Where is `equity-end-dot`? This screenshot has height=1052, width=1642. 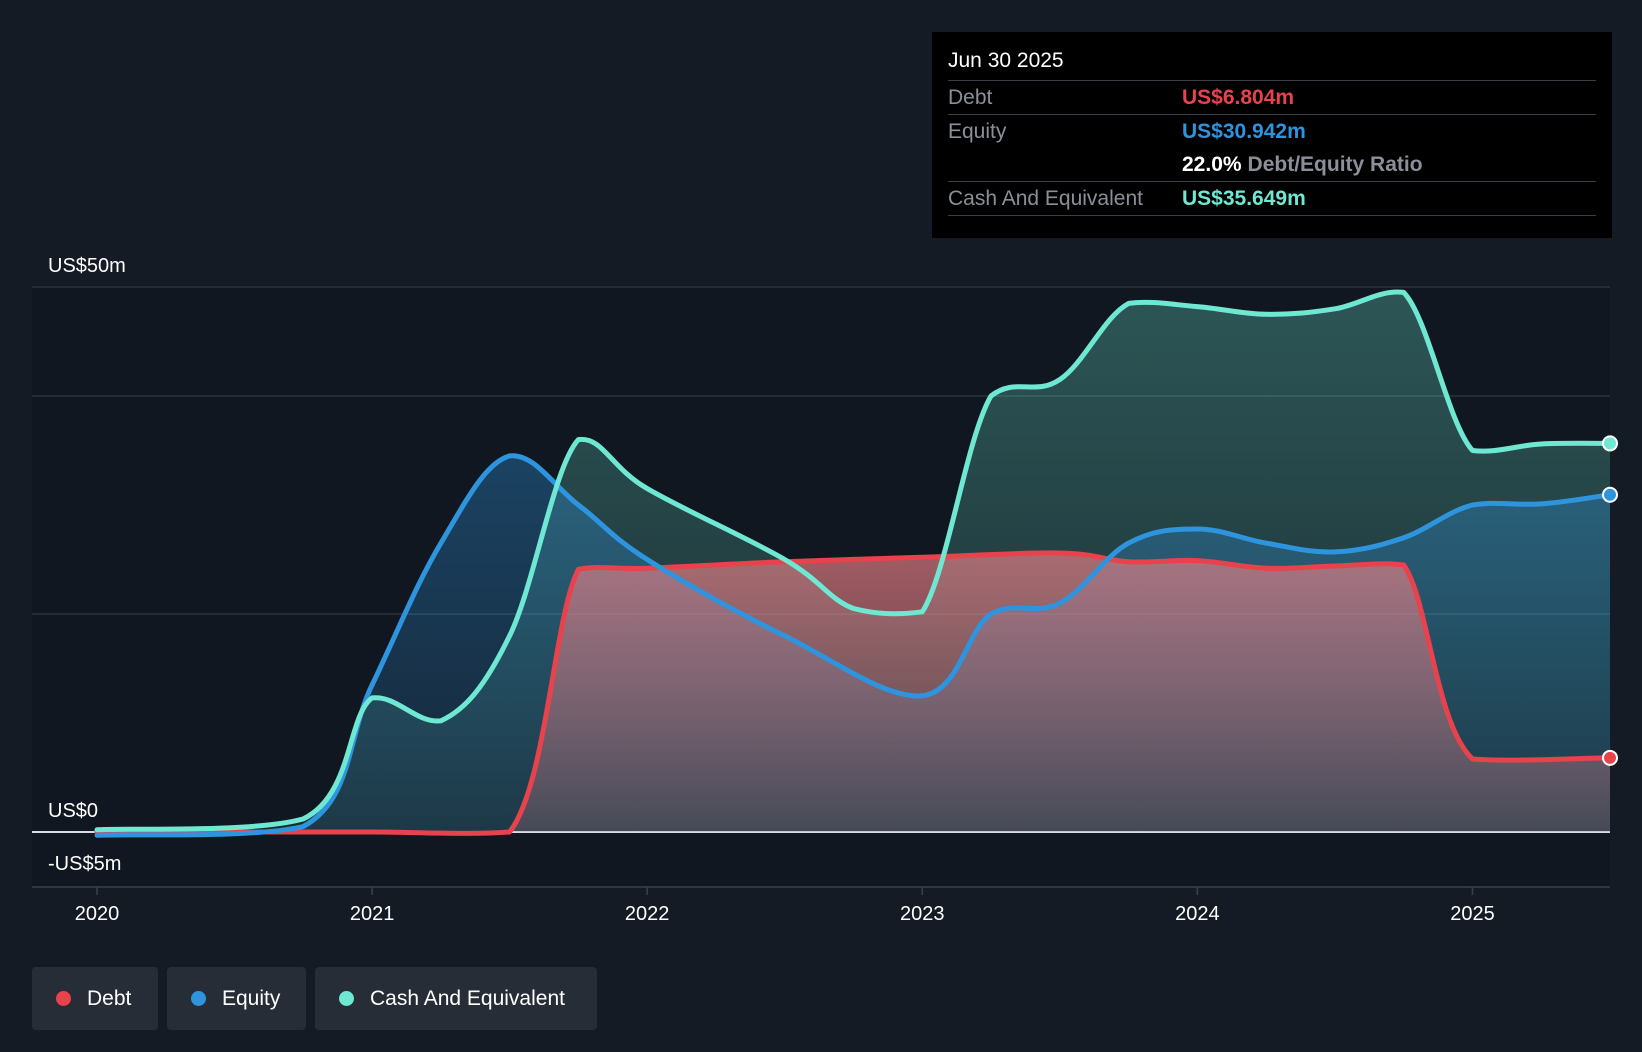 equity-end-dot is located at coordinates (1610, 494).